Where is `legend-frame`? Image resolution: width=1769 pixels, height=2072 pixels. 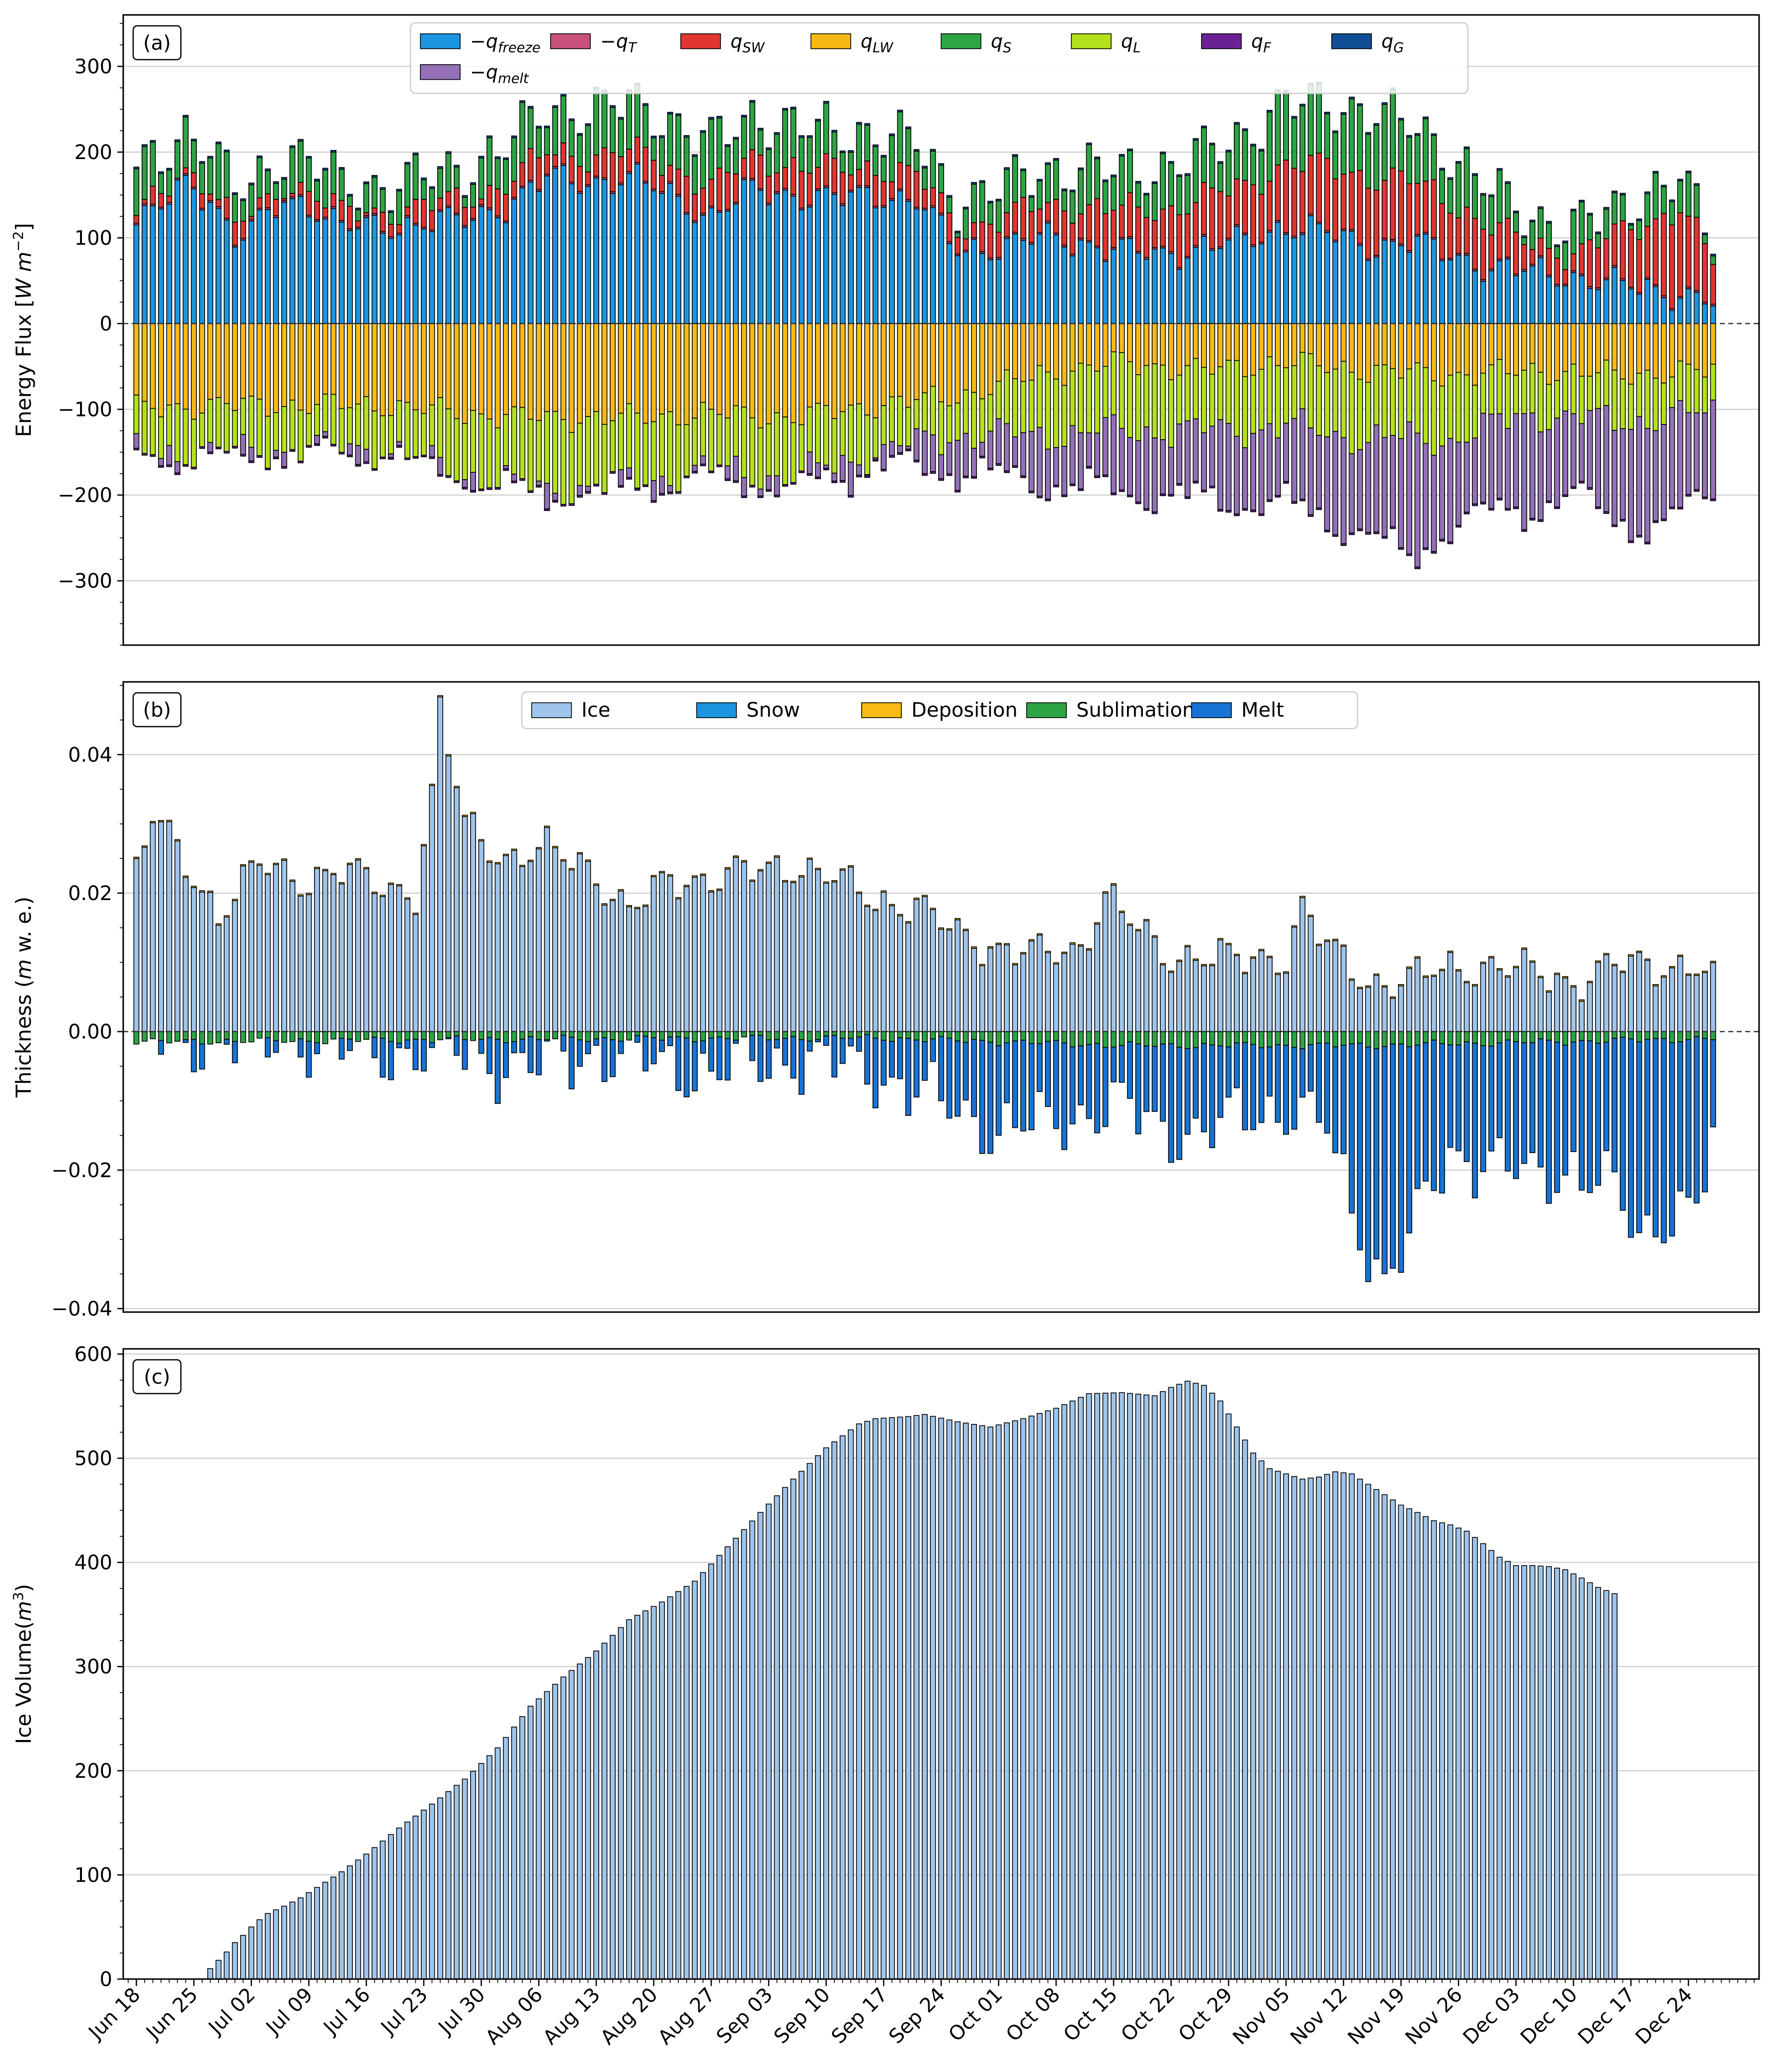
legend-frame is located at coordinates (940, 710).